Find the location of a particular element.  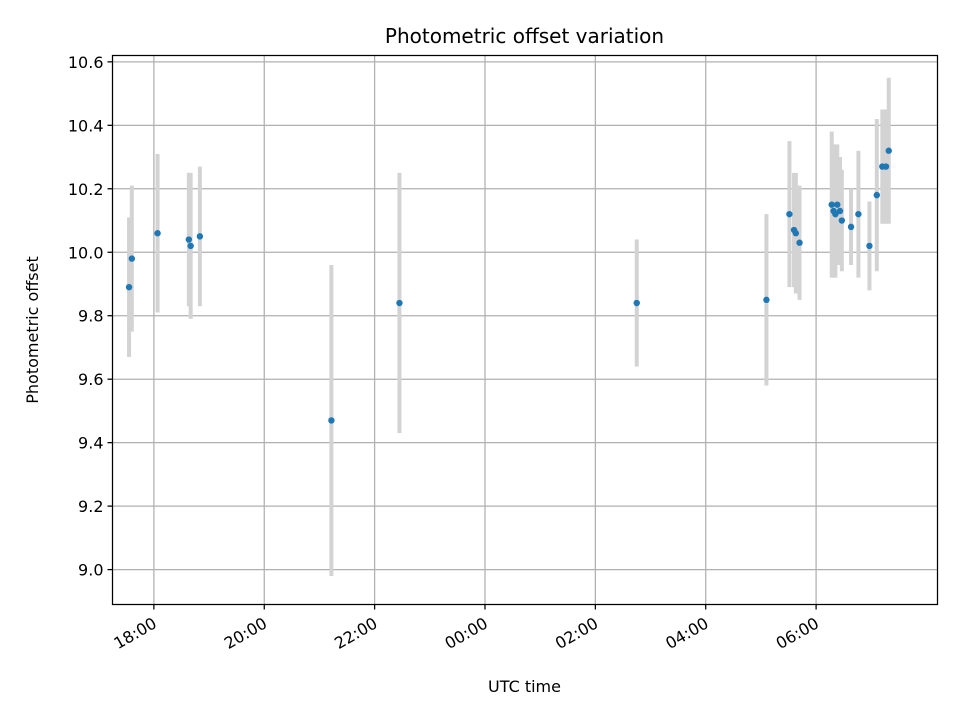

y-axis-ticks: 9.0 9.2 9.4 9.6 9.8 10.0 10.2 10.4 10.6 is located at coordinates (90, 316).